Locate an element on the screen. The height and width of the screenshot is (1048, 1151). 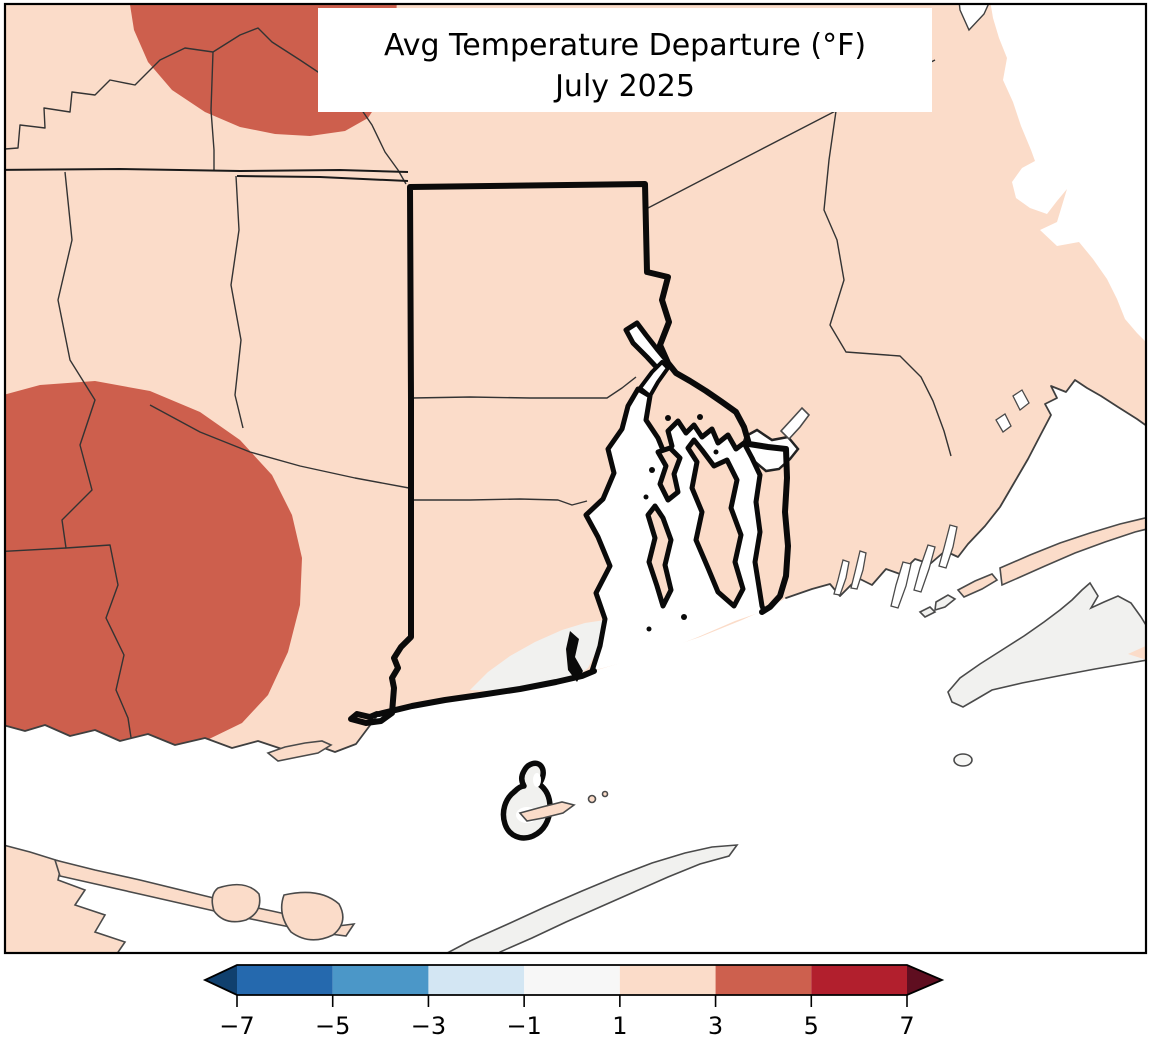
tick-label: 7 is located at coordinates (906, 1026).